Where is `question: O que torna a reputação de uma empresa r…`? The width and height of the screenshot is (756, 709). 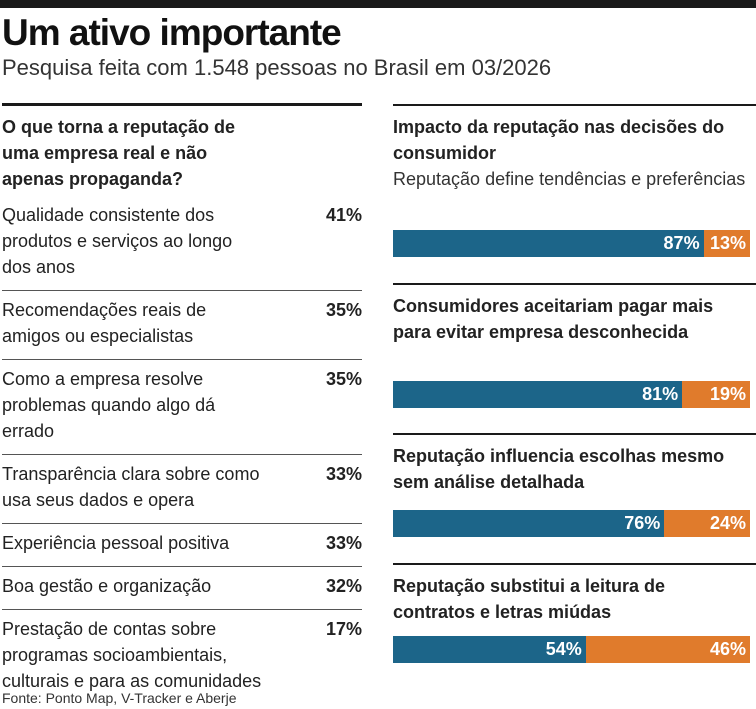
question: O que torna a reputação de uma empresa r… is located at coordinates (119, 153).